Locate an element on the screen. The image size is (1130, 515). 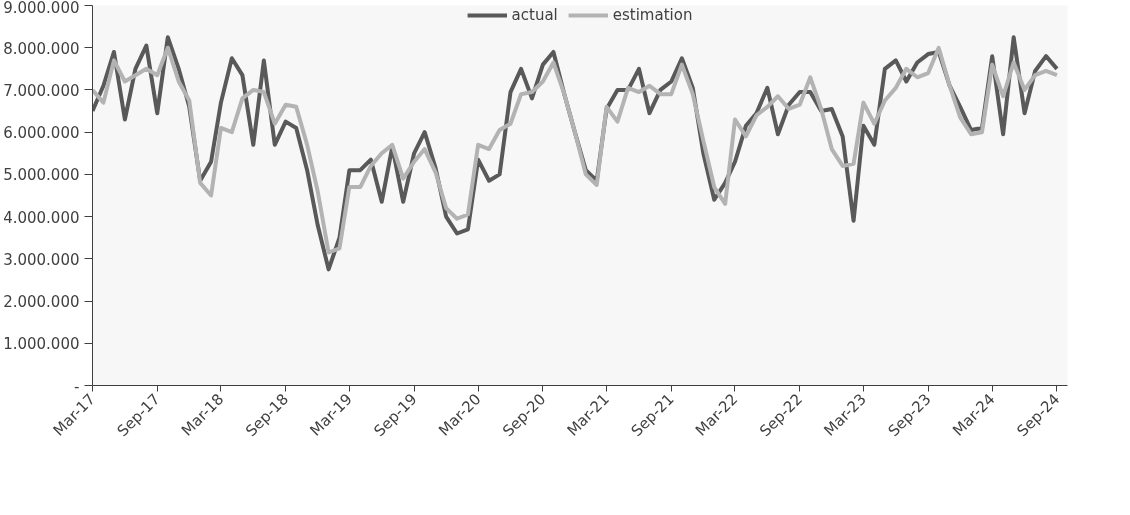
y-tick-label: 8.000.000 is located at coordinates (41, 48).